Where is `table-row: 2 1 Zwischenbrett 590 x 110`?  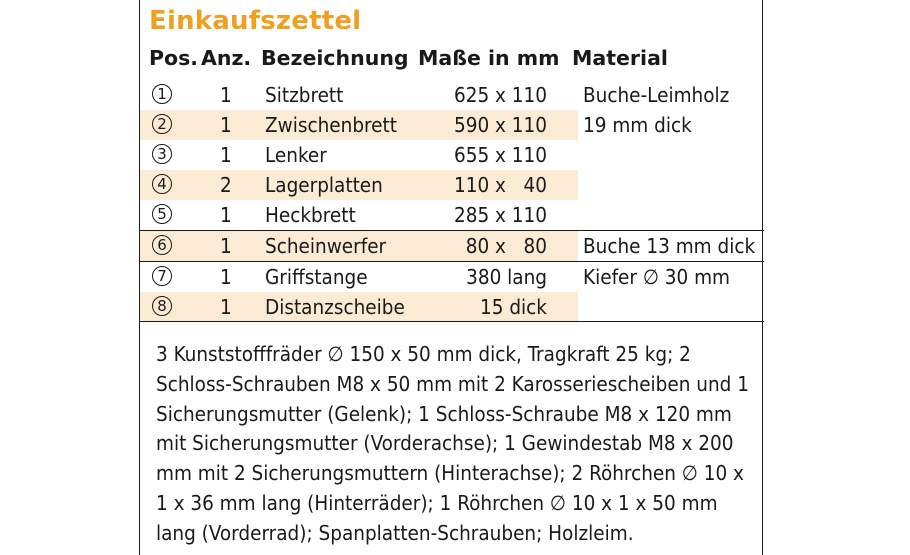
table-row: 2 1 Zwischenbrett 590 x 110 is located at coordinates (359, 125).